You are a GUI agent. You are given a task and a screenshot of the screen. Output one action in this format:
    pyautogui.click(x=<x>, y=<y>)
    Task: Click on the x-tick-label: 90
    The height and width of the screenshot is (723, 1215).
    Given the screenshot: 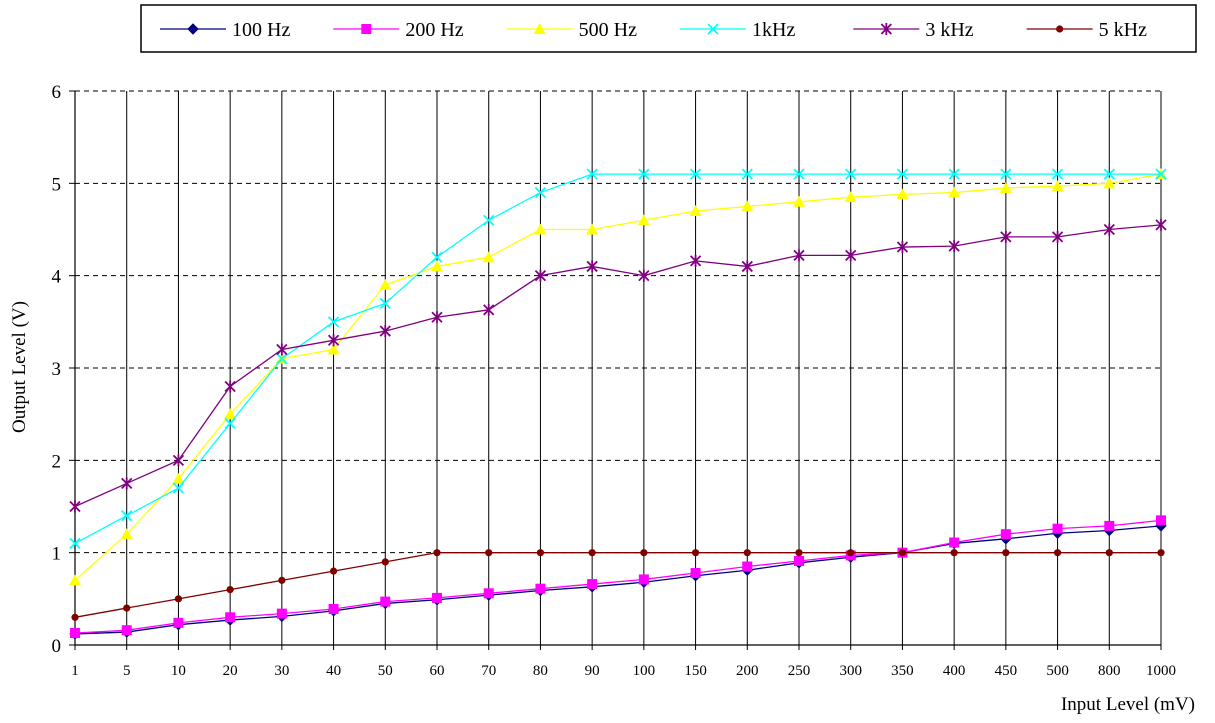 What is the action you would take?
    pyautogui.click(x=592, y=671)
    